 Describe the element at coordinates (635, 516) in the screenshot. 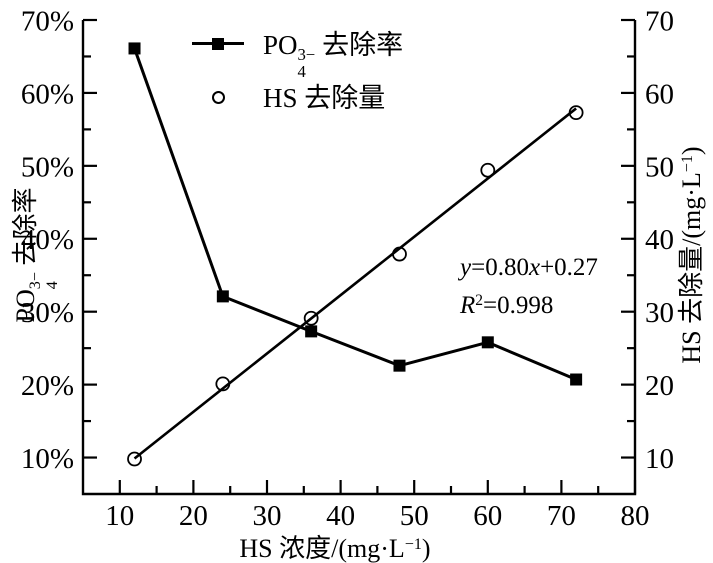

I see `x-tick-label: 80` at that location.